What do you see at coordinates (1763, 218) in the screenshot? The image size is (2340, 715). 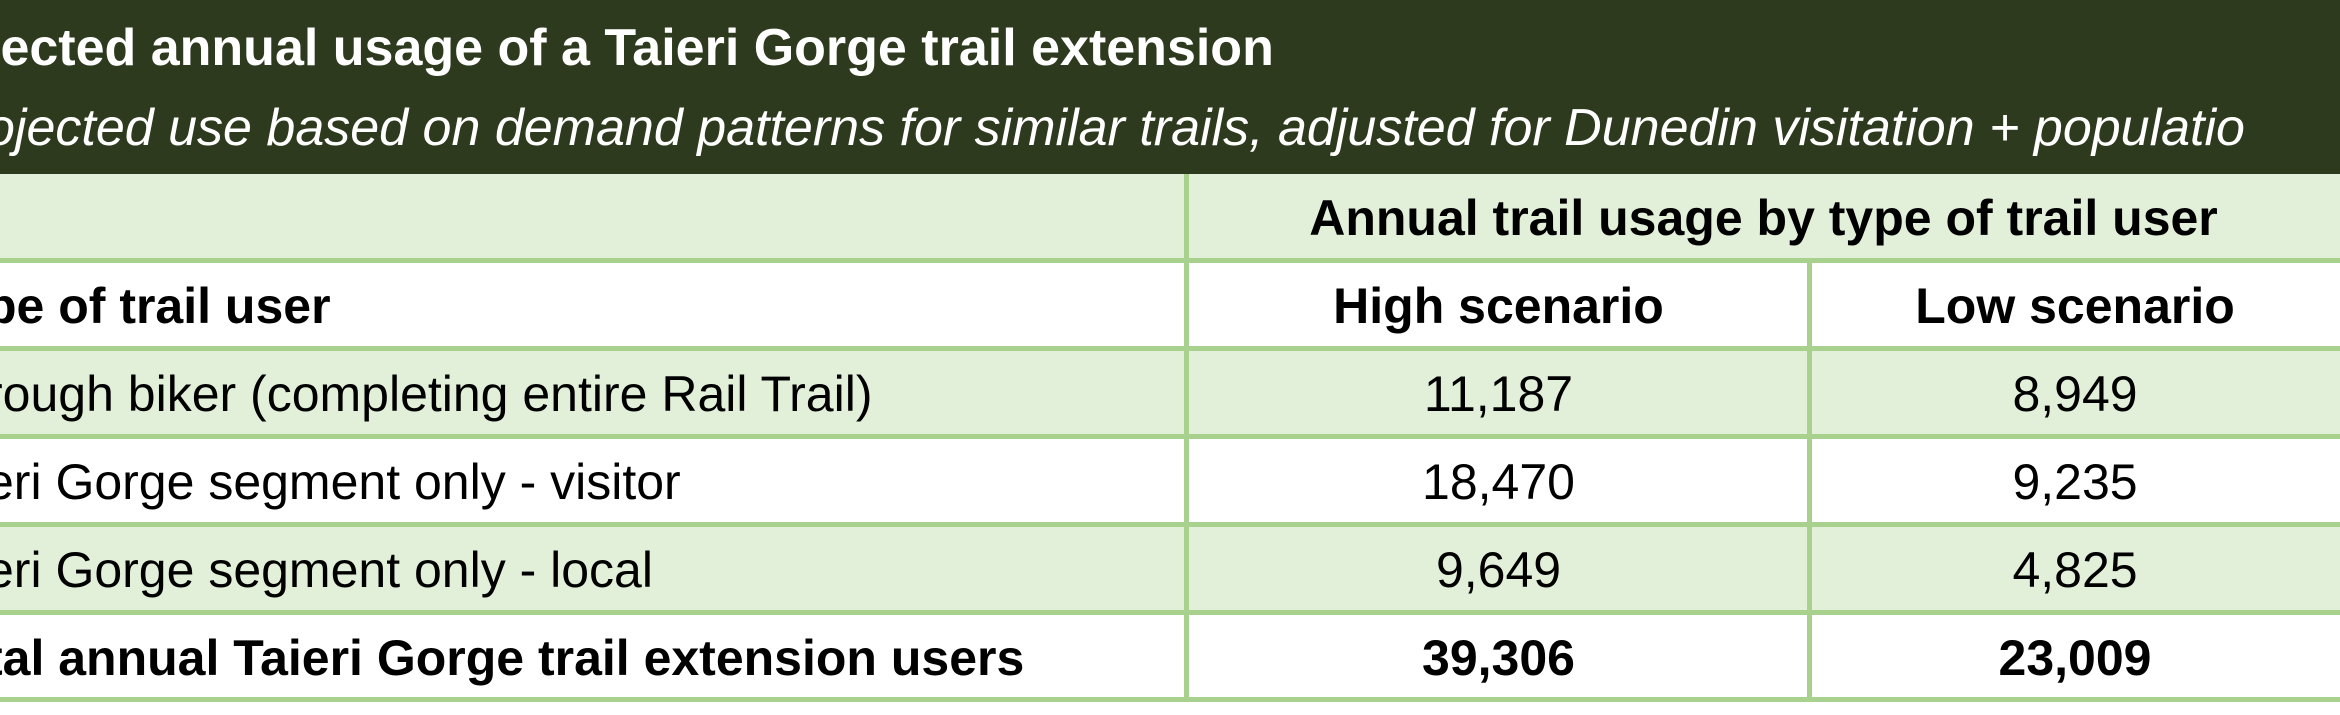 I see `group-header: Annual trail usage by type of trail user` at bounding box center [1763, 218].